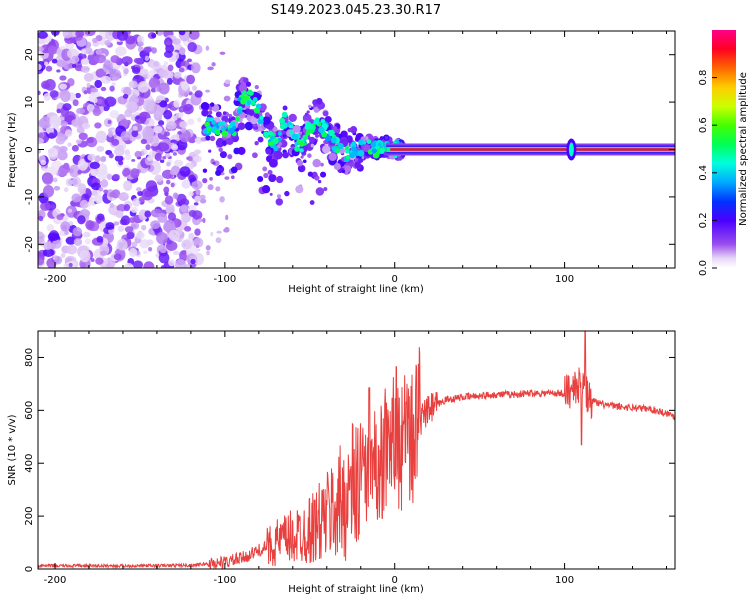 This screenshot has width=750, height=600. I want to click on colorbar-tick-label: 0.6, so click(703, 125).